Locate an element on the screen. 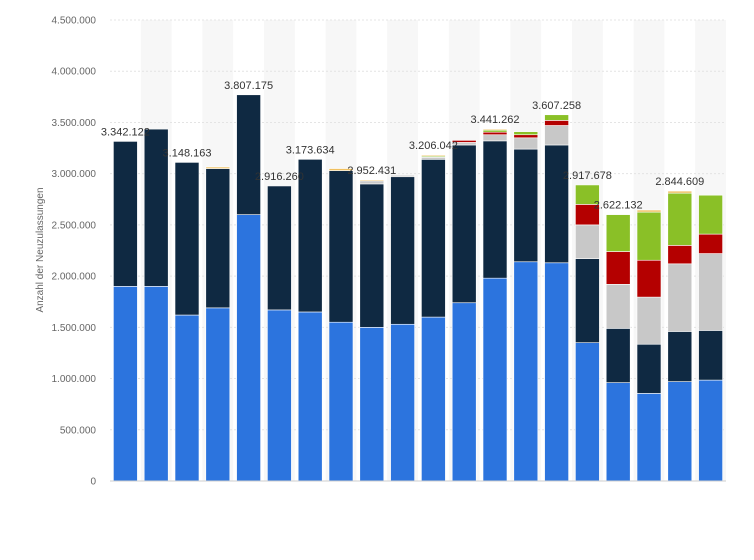  bar-total-label: 3.342.122 is located at coordinates (125, 132).